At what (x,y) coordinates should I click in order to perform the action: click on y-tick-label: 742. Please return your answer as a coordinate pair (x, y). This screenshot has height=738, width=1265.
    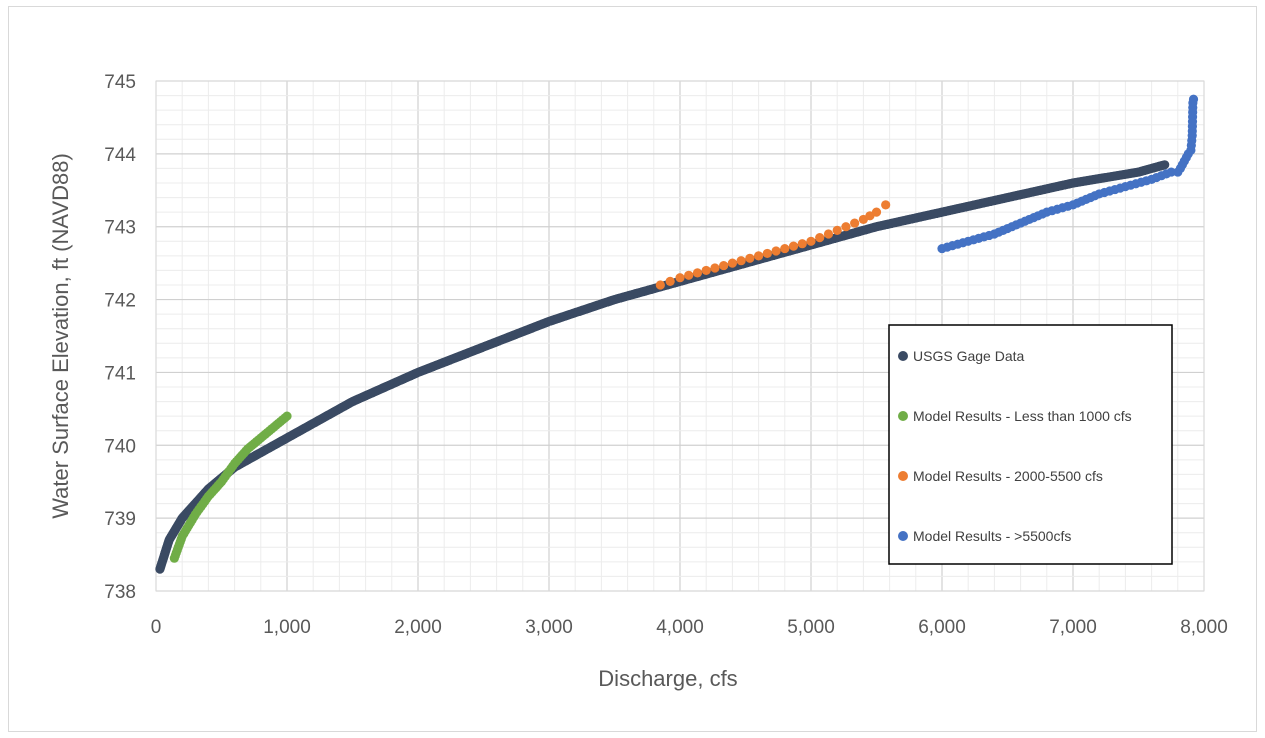
    Looking at the image, I should click on (120, 301).